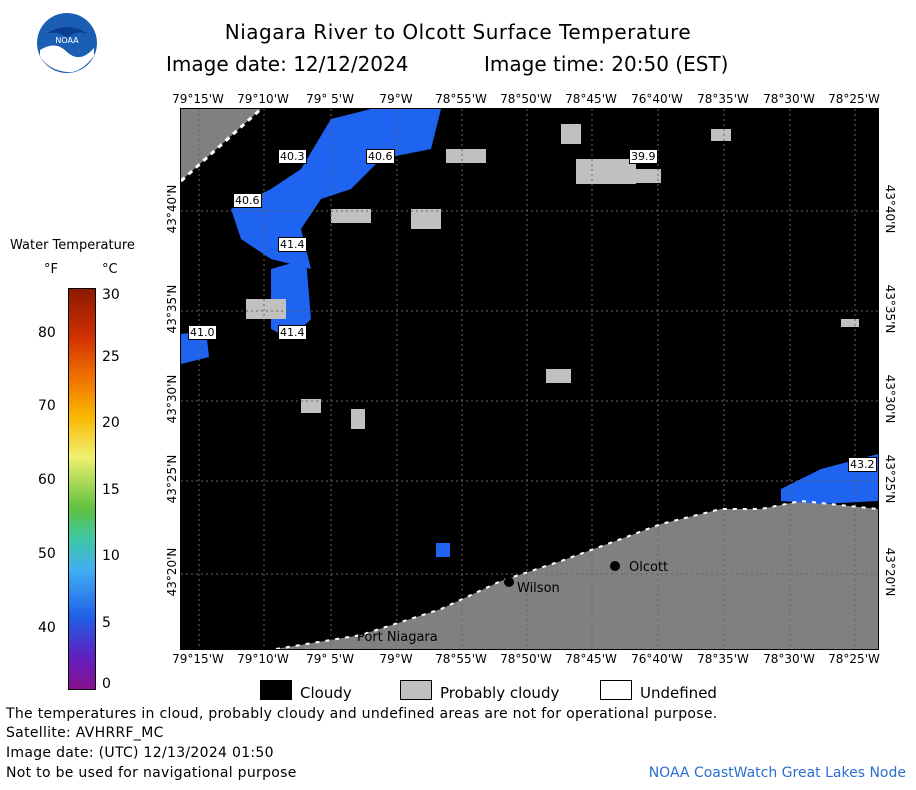 The image size is (916, 790). What do you see at coordinates (606, 64) in the screenshot?
I see `image-time: Image time: 20:50 (EST)` at bounding box center [606, 64].